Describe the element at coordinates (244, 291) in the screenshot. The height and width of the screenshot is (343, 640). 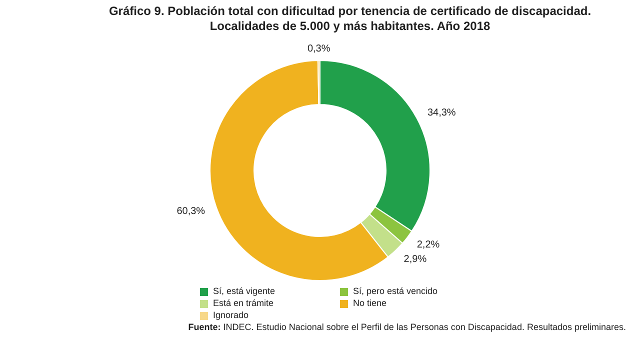
I see `legend-label: Sí, está vigente` at that location.